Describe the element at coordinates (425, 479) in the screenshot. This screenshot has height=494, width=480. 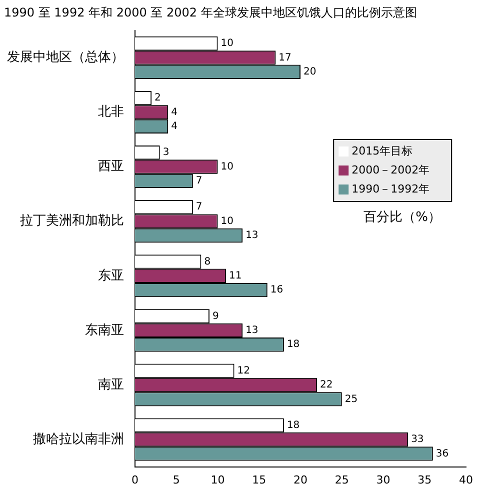
I see `x-tick-label: 35` at that location.